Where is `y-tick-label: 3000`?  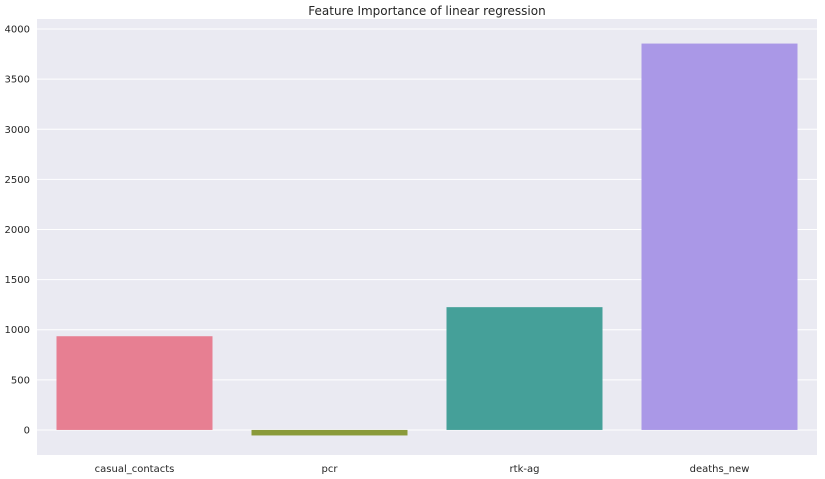 y-tick-label: 3000 is located at coordinates (17, 130).